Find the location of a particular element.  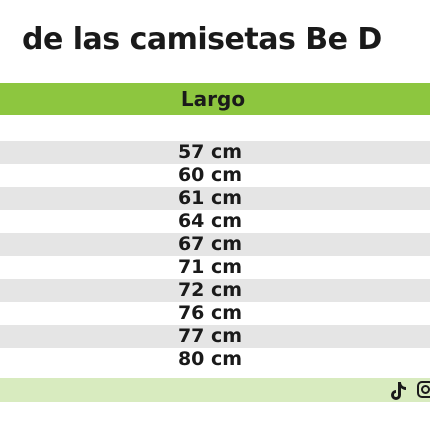

row-value: 57 cm is located at coordinates (210, 152).